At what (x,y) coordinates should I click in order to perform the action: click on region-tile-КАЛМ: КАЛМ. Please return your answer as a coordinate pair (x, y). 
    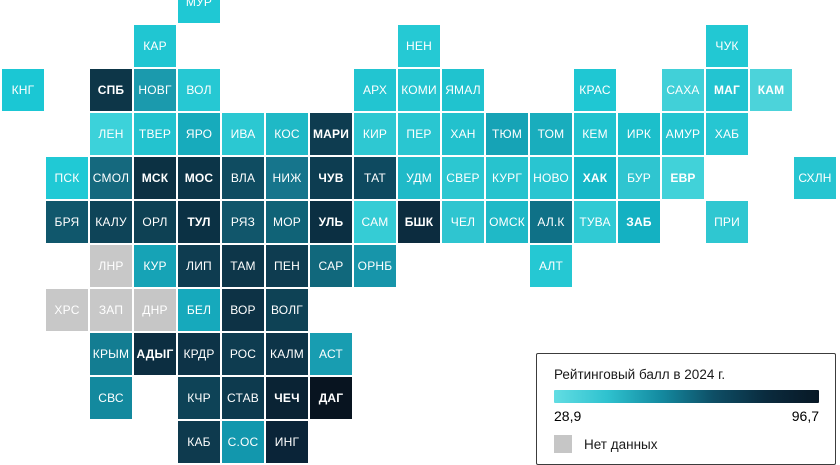
    Looking at the image, I should click on (287, 354).